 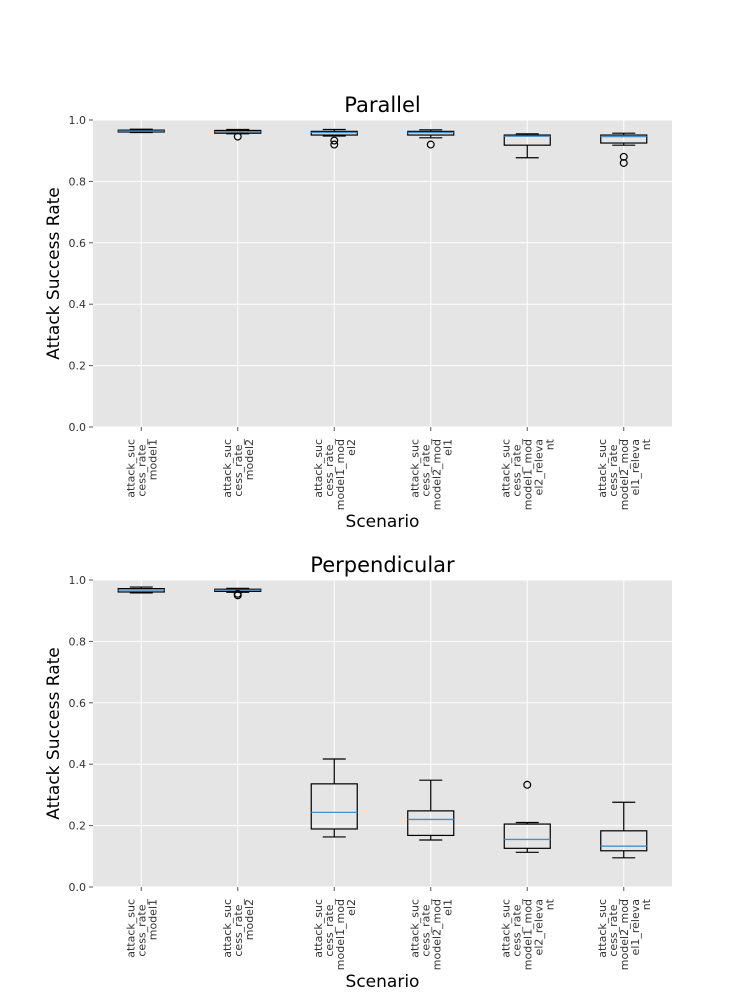 I want to click on chart-title: Parallel, so click(x=382, y=105).